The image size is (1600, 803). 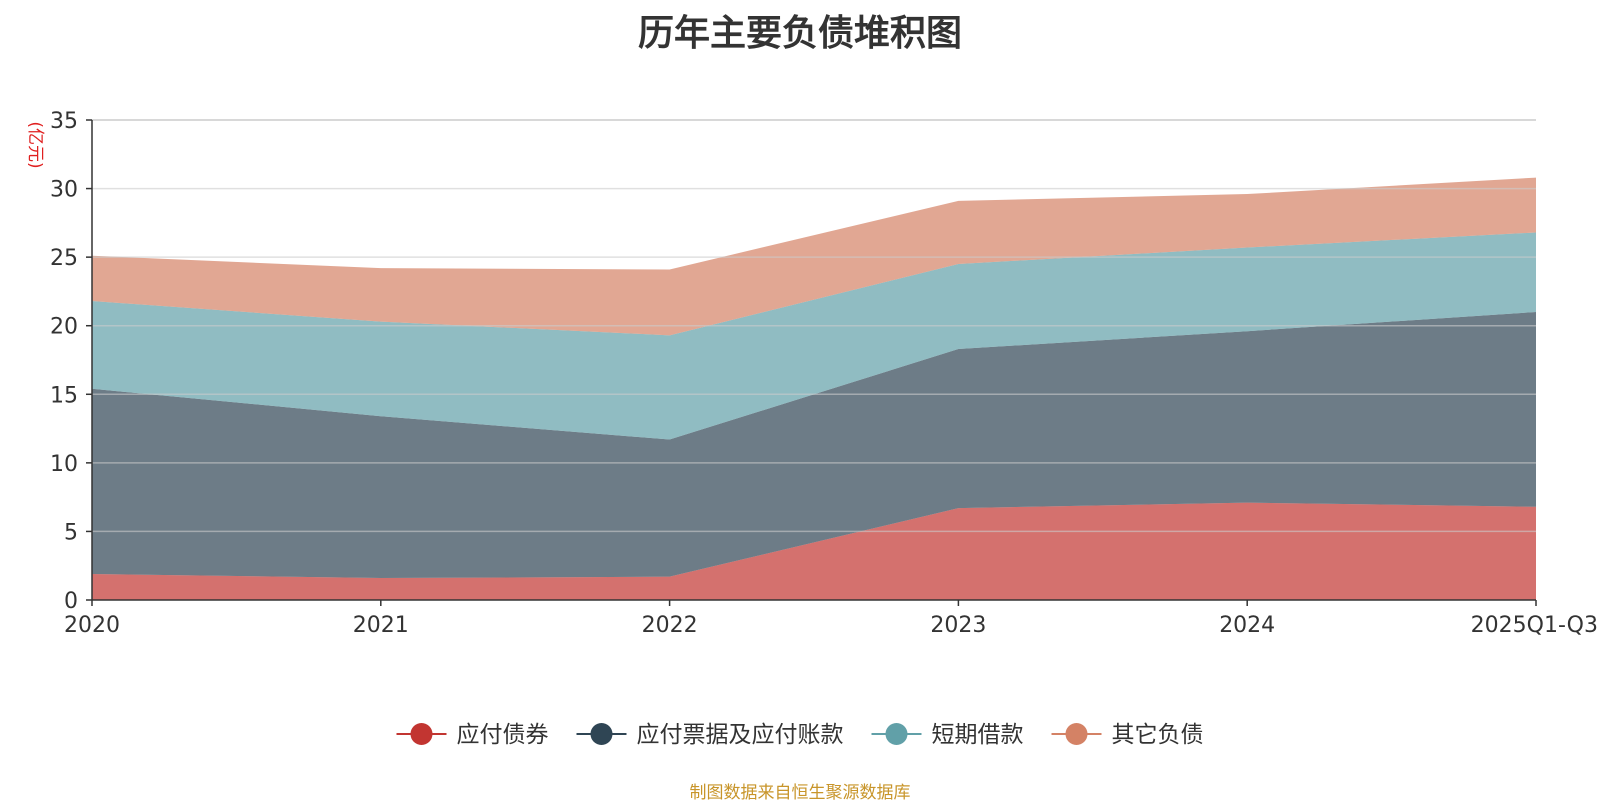 I want to click on x-tick-label: 2024, so click(x=1247, y=625).